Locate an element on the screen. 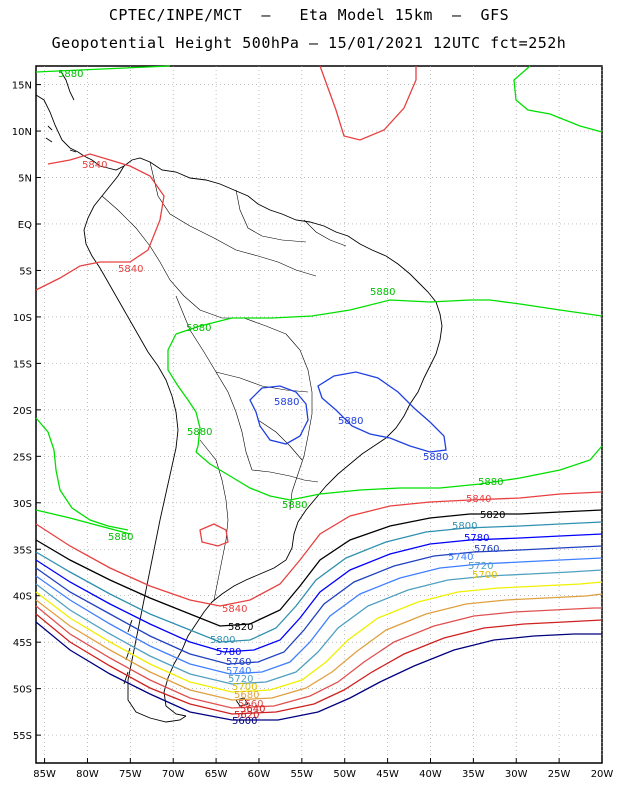  lat-tick-label: 5S is located at coordinates (25, 271).